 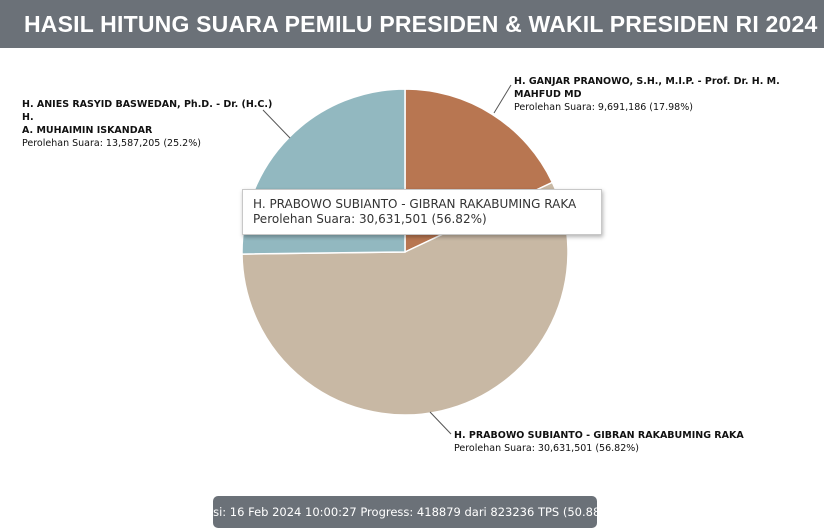 What do you see at coordinates (370, 219) in the screenshot?
I see `tooltip-value: Perolehan Suara: 30,631,501 (56.82%)` at bounding box center [370, 219].